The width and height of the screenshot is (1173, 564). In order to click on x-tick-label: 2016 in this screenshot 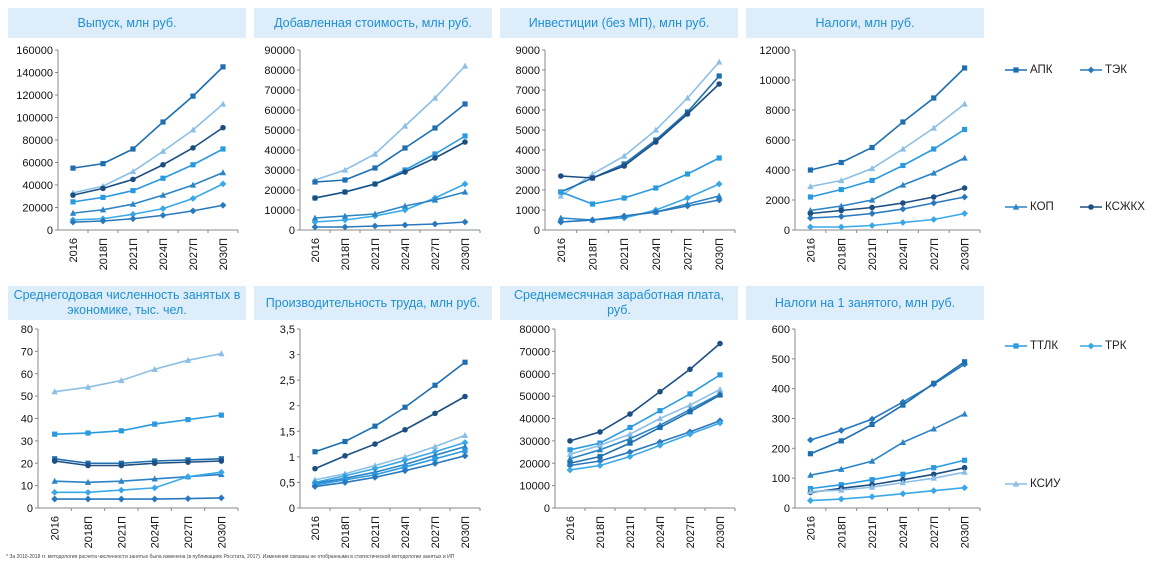, I will do `click(811, 528)`.